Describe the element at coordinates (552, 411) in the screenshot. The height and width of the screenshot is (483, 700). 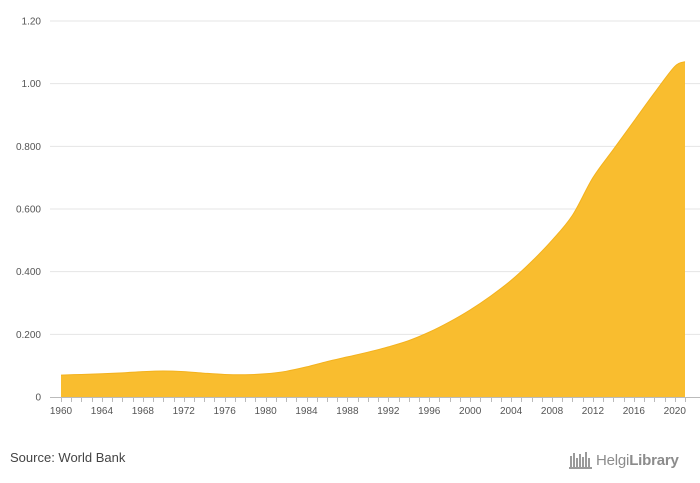
I see `x-tick-label: 2008` at that location.